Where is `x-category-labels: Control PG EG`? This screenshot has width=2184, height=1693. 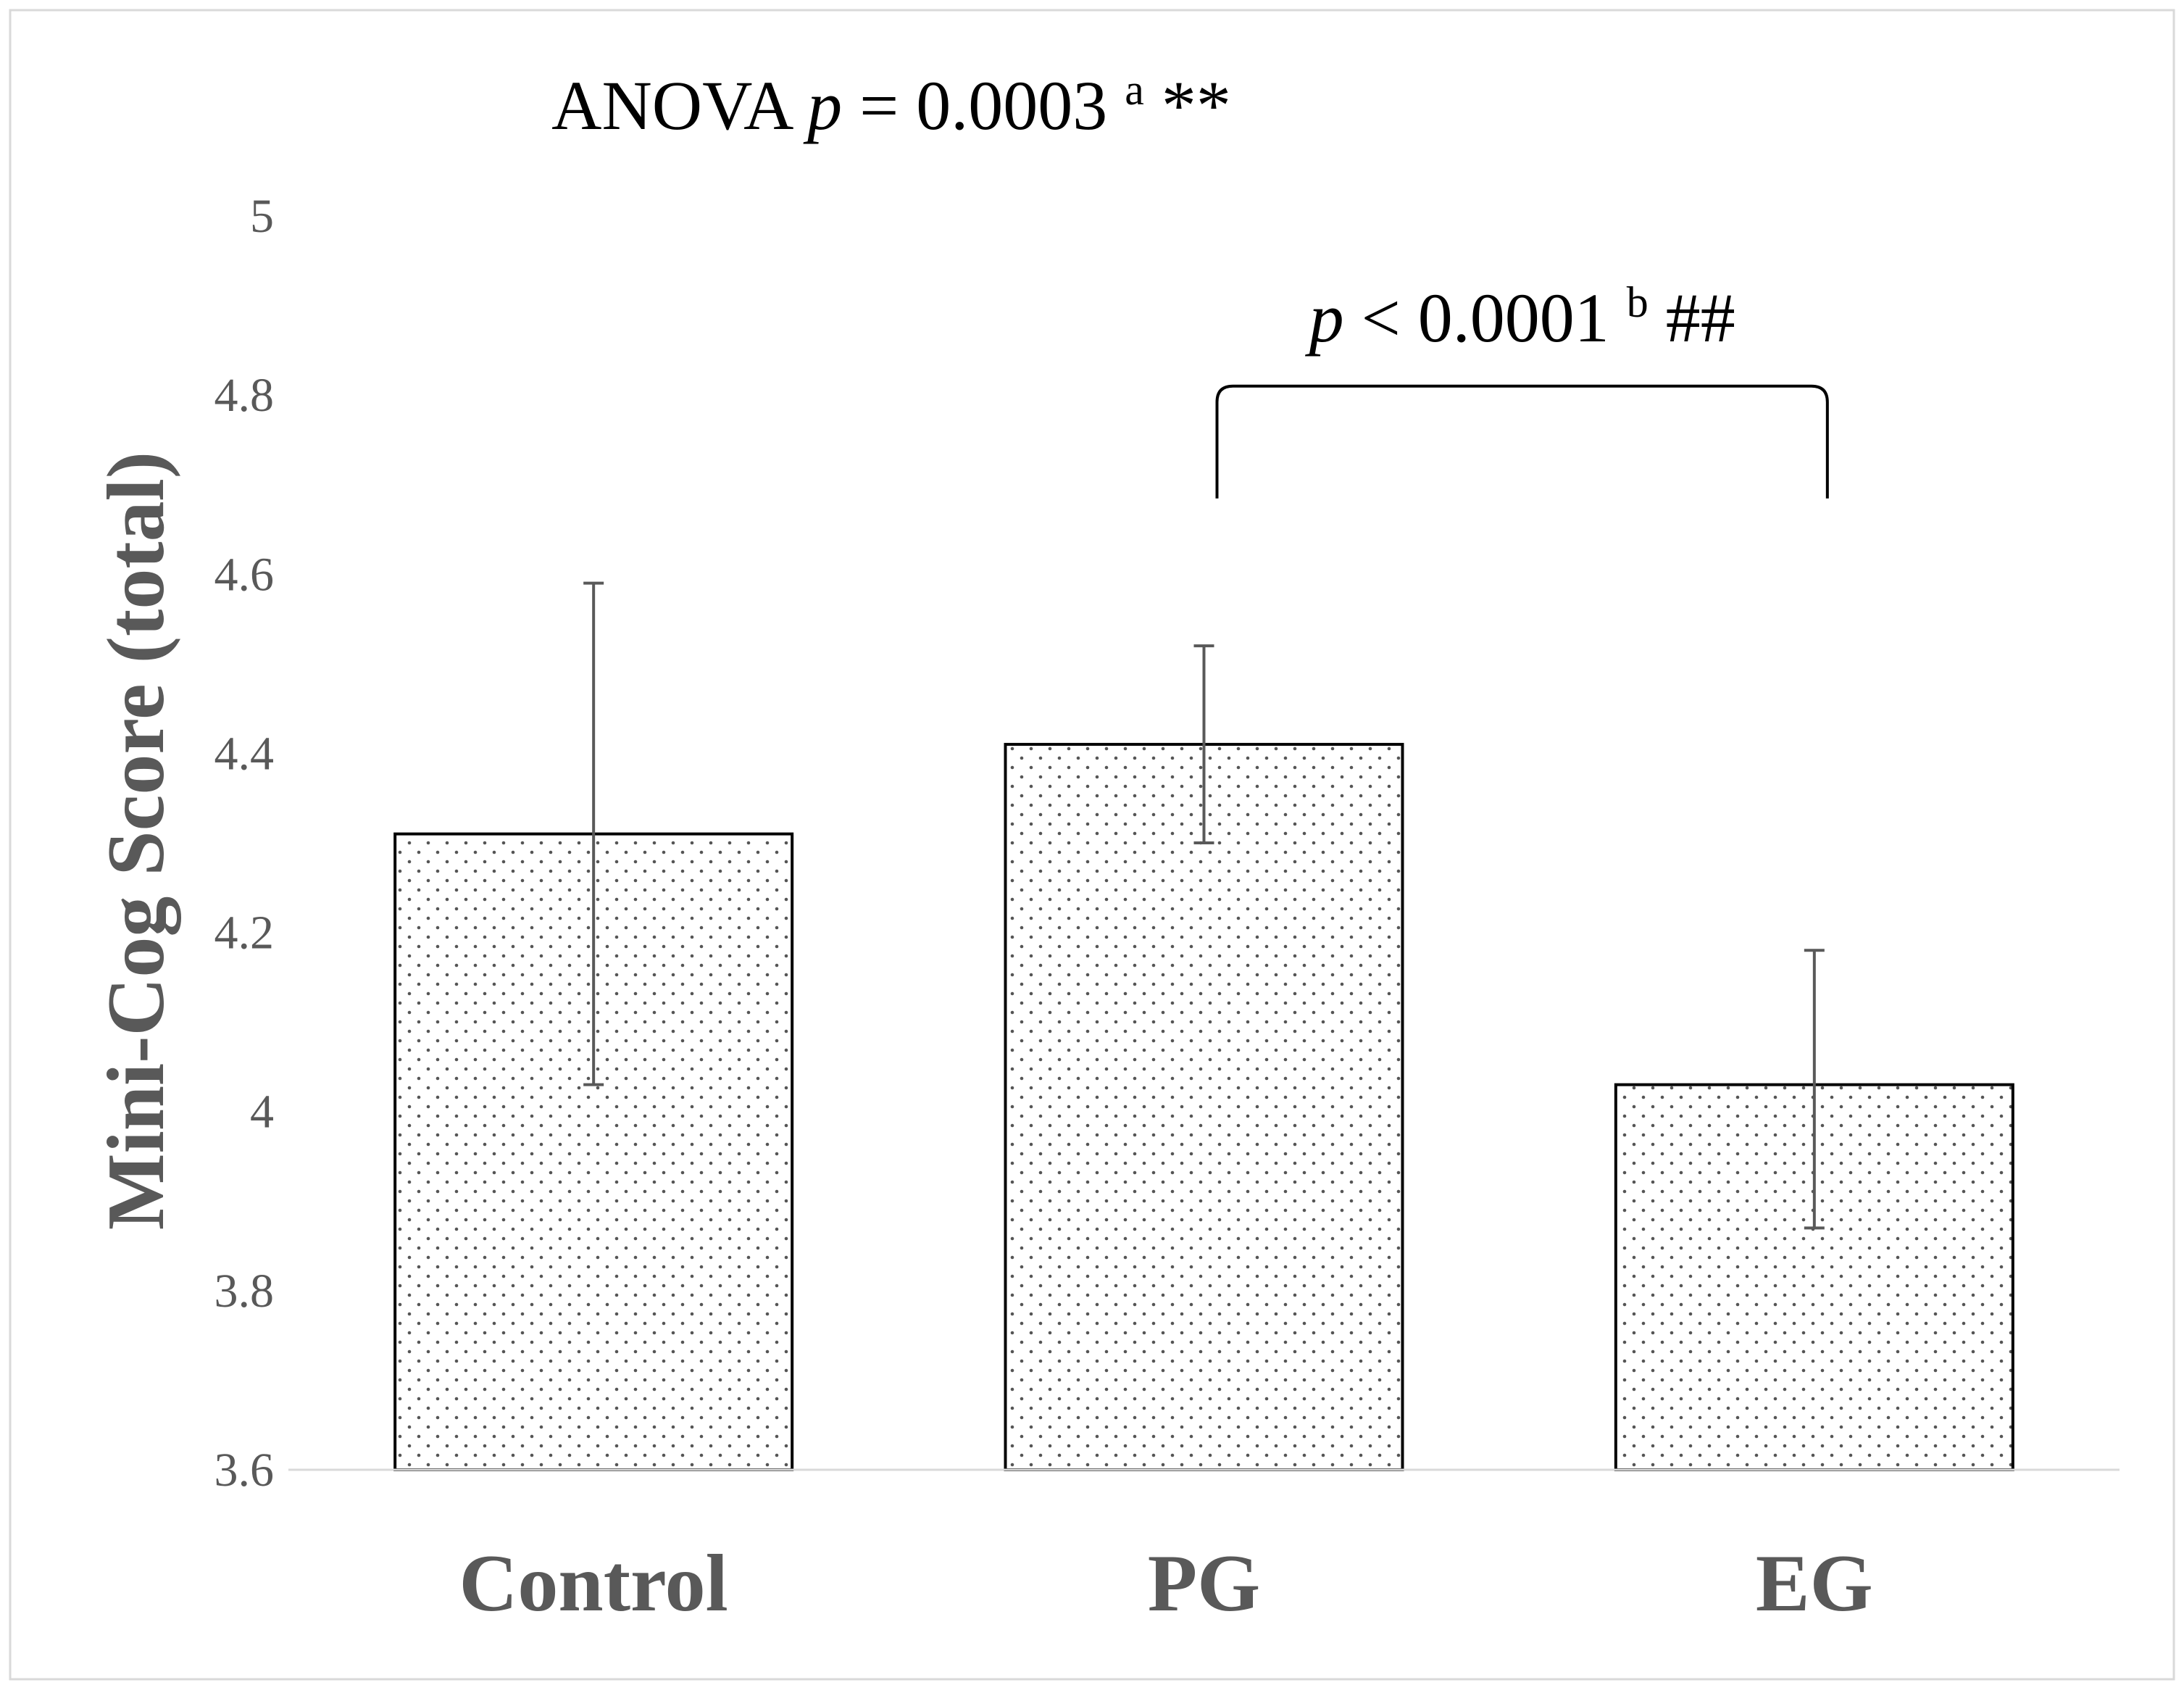 x-category-labels: Control PG EG is located at coordinates (1166, 1584).